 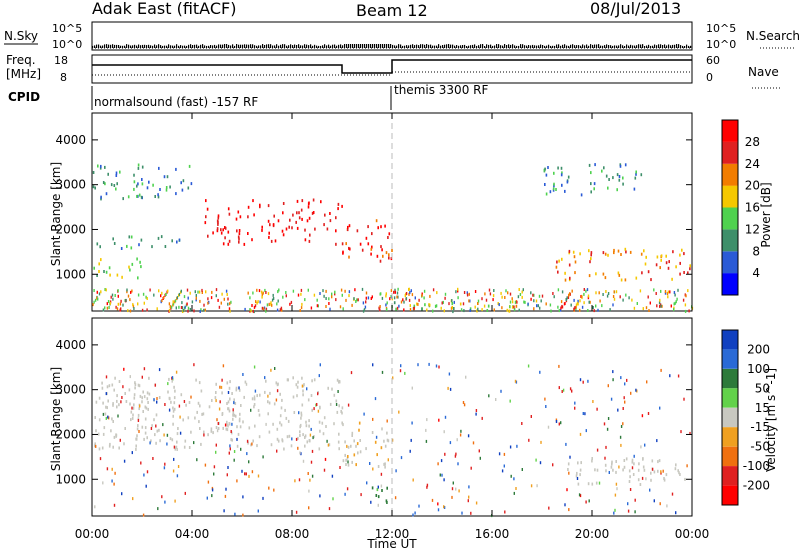 What do you see at coordinates (730, 359) in the screenshot?
I see `velocity-colorbar-swatch` at bounding box center [730, 359].